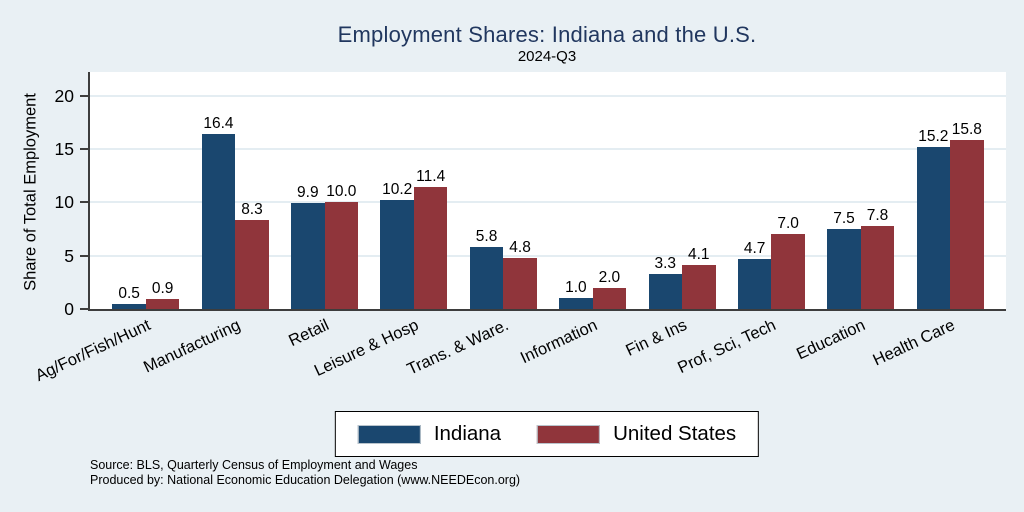 This screenshot has width=1024, height=512. What do you see at coordinates (727, 347) in the screenshot?
I see `category-label: Prof, Sci, Tech` at bounding box center [727, 347].